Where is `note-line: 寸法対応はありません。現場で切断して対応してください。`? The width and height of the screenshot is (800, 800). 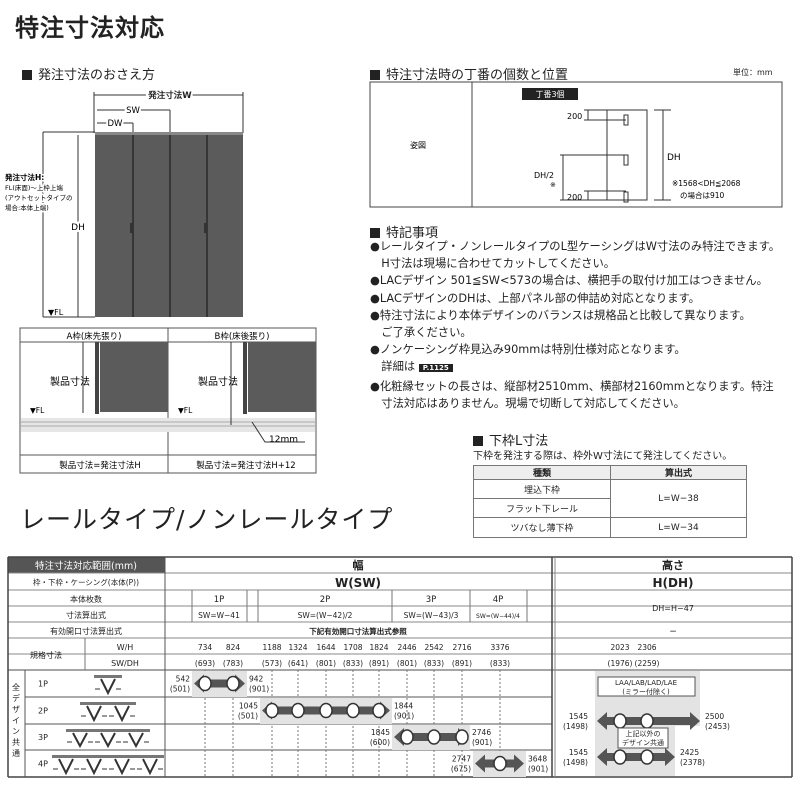 note-line: 寸法対応はありません。現場で切断して対応してください。 is located at coordinates (527, 403).